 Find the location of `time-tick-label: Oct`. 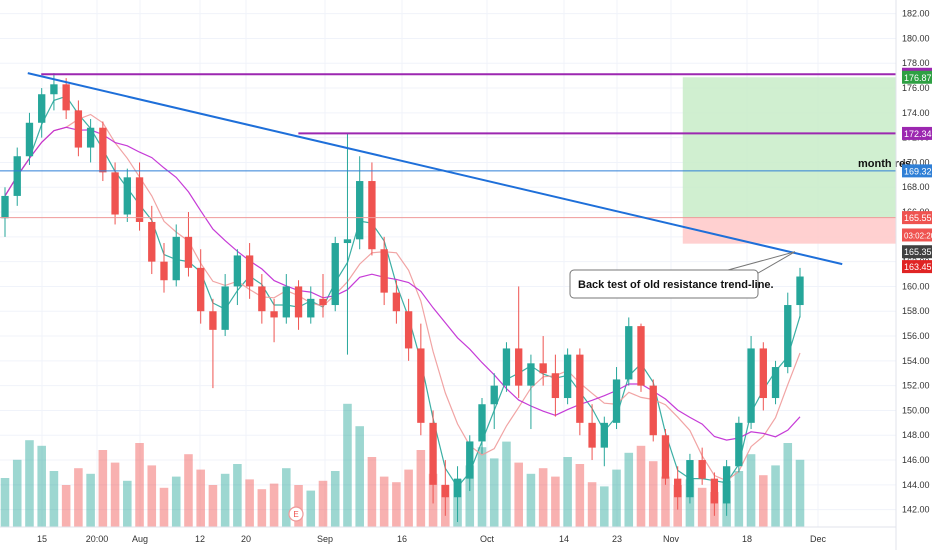

time-tick-label: Oct is located at coordinates (487, 539).